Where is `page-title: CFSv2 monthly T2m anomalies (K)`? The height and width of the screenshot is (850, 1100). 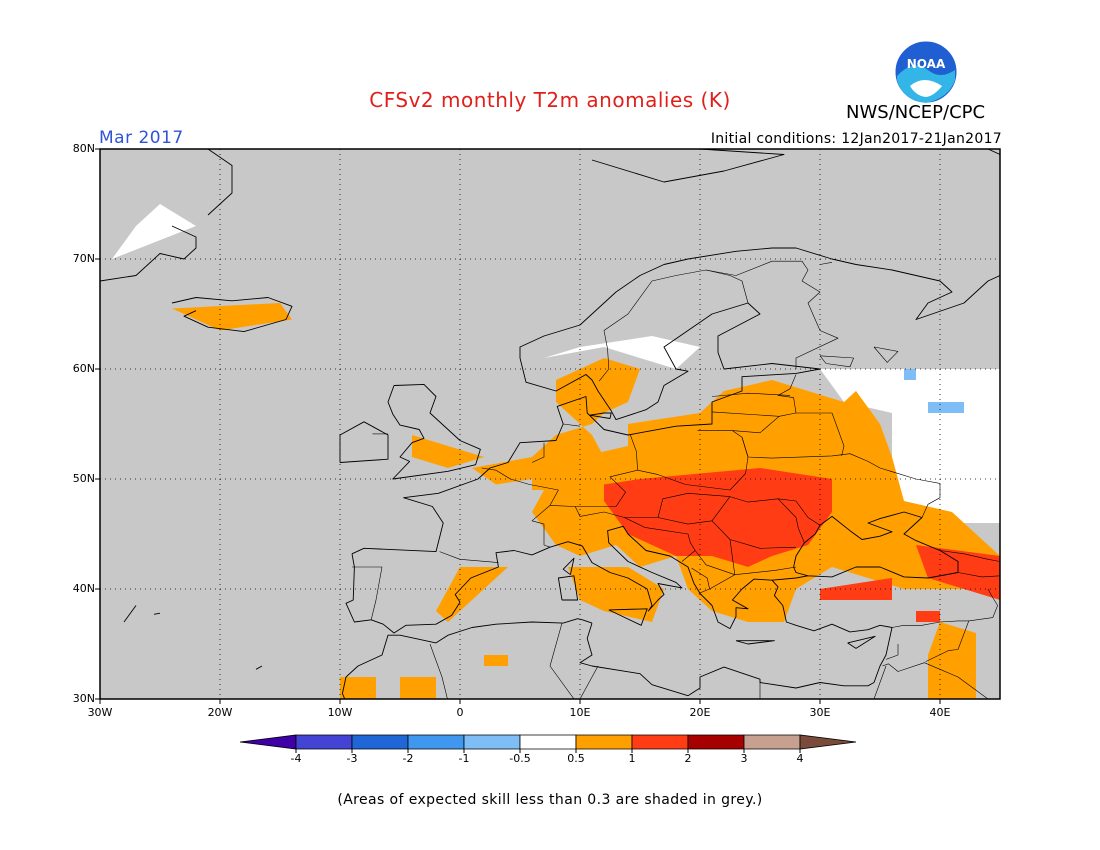 page-title: CFSv2 monthly T2m anomalies (K) is located at coordinates (550, 100).